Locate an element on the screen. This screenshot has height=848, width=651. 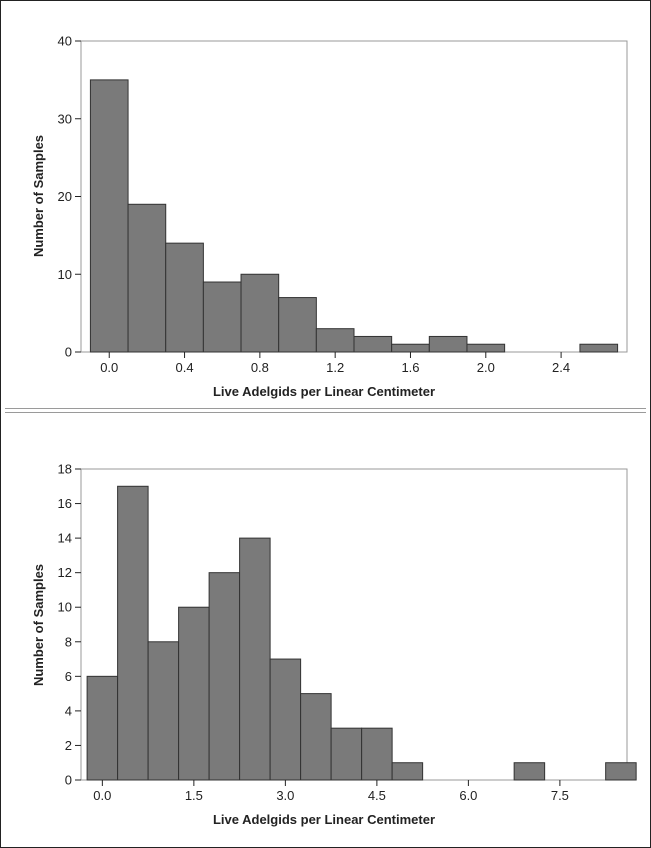
panel-divider is located at coordinates (325, 410).